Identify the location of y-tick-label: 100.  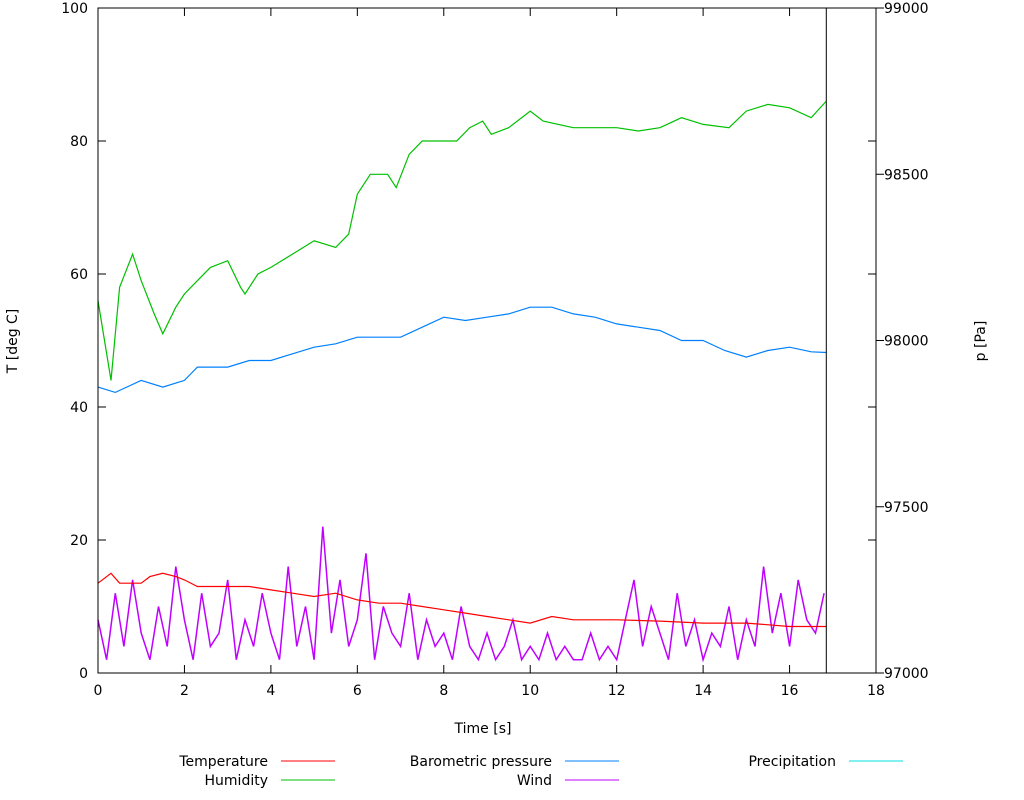
(74, 9).